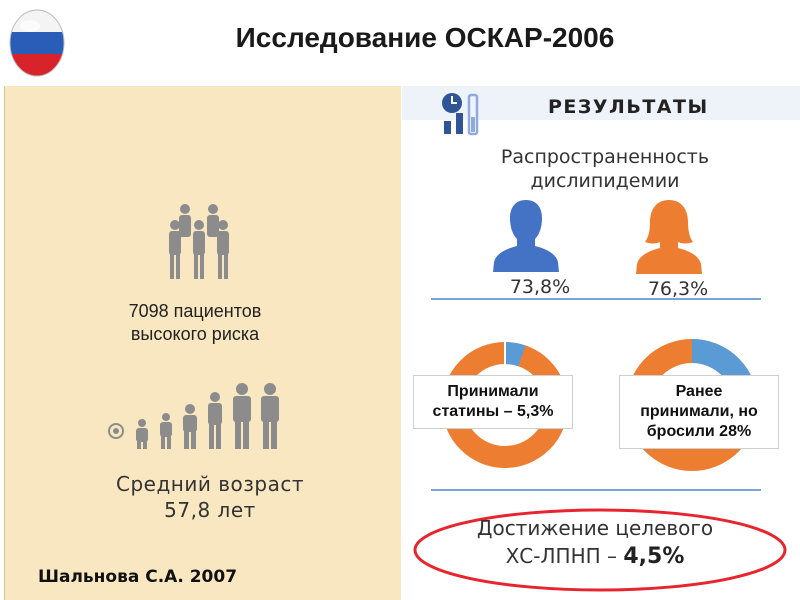  I want to click on average-age-value: 57,8 лет, so click(210, 510).